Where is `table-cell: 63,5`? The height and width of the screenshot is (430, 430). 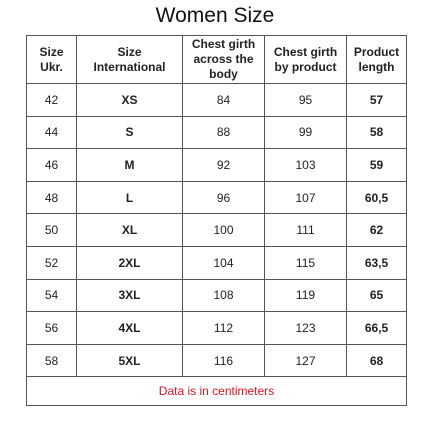 table-cell: 63,5 is located at coordinates (376, 262).